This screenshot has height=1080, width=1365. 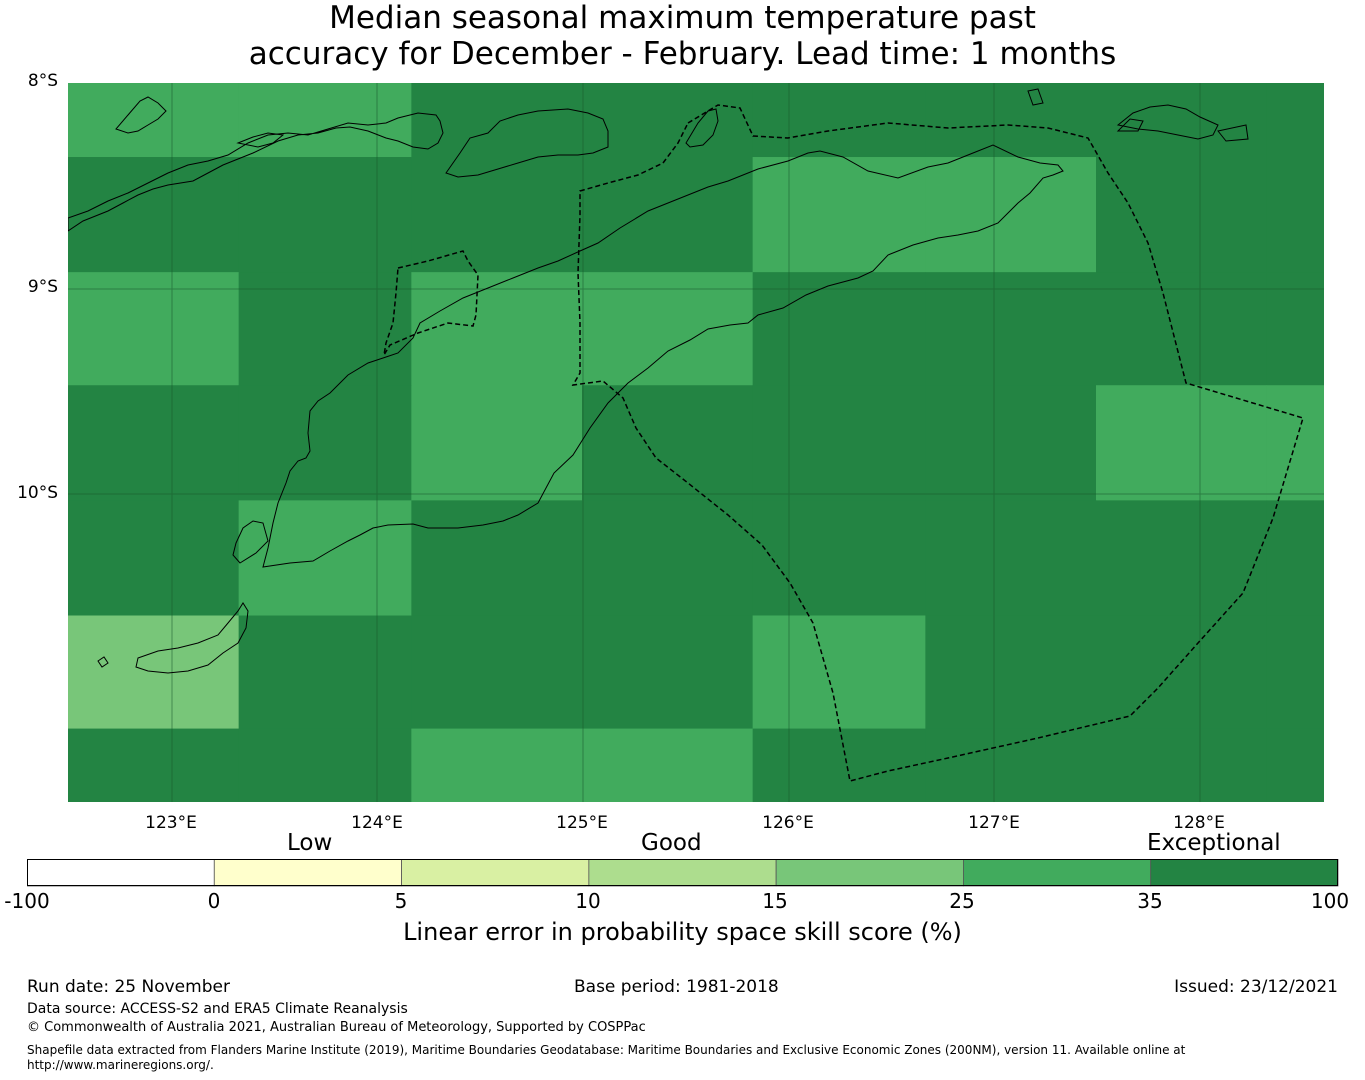 I want to click on lon-label-127e: 127°E, so click(x=994, y=823).